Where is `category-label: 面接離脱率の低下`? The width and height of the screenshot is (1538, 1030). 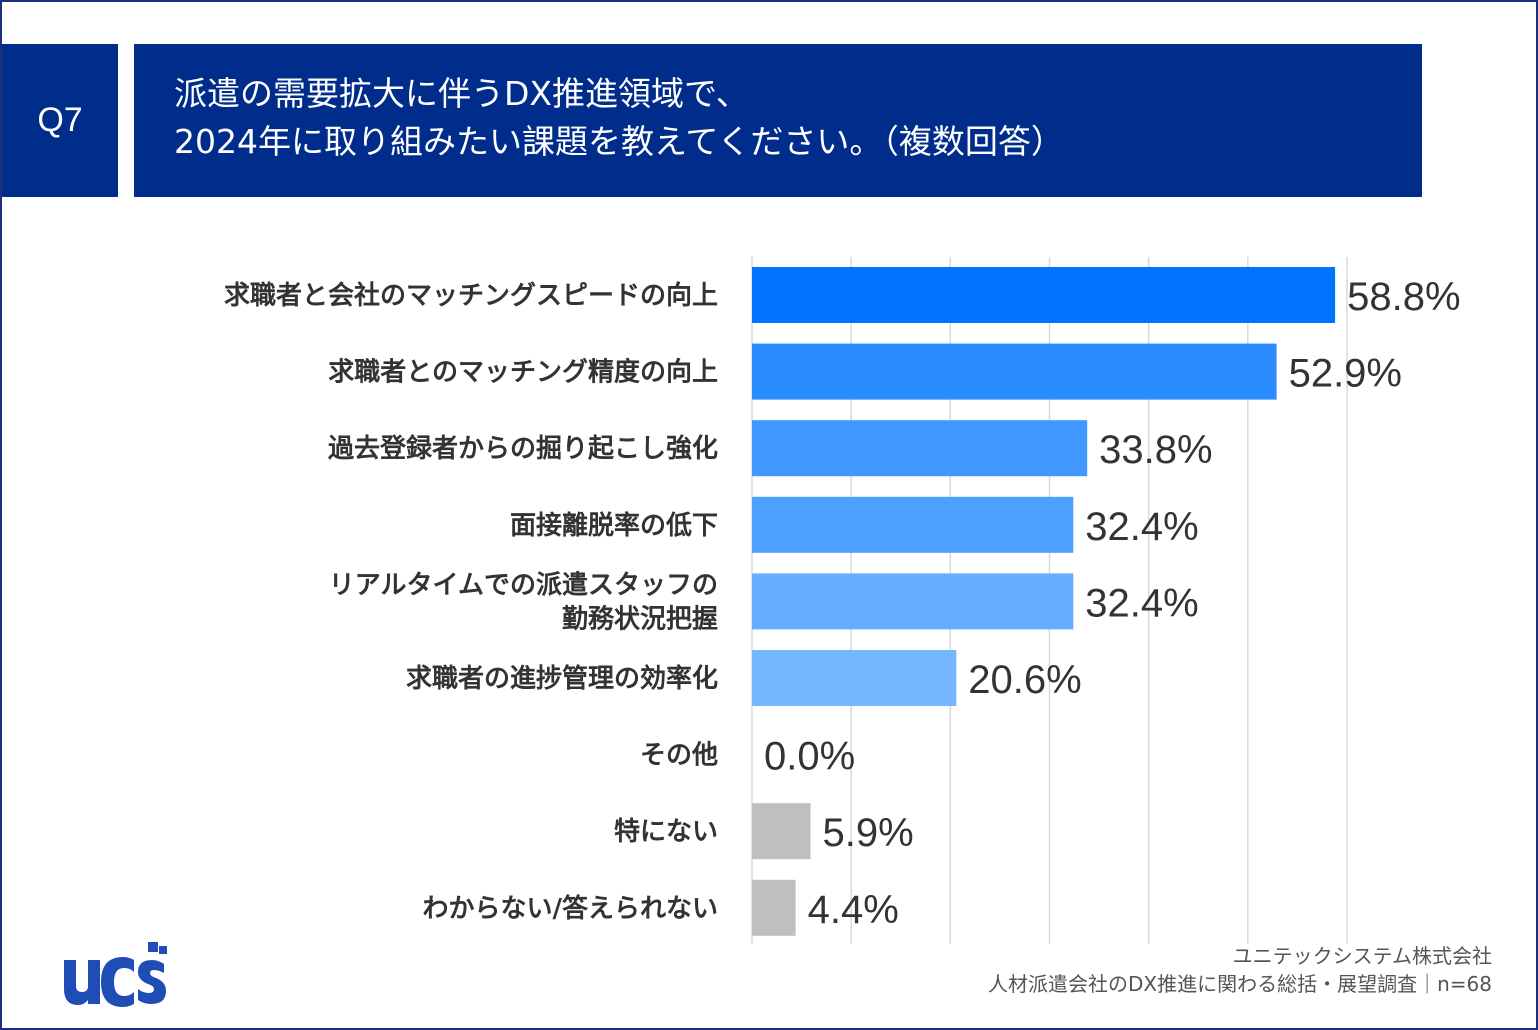 category-label: 面接離脱率の低下 is located at coordinates (614, 525).